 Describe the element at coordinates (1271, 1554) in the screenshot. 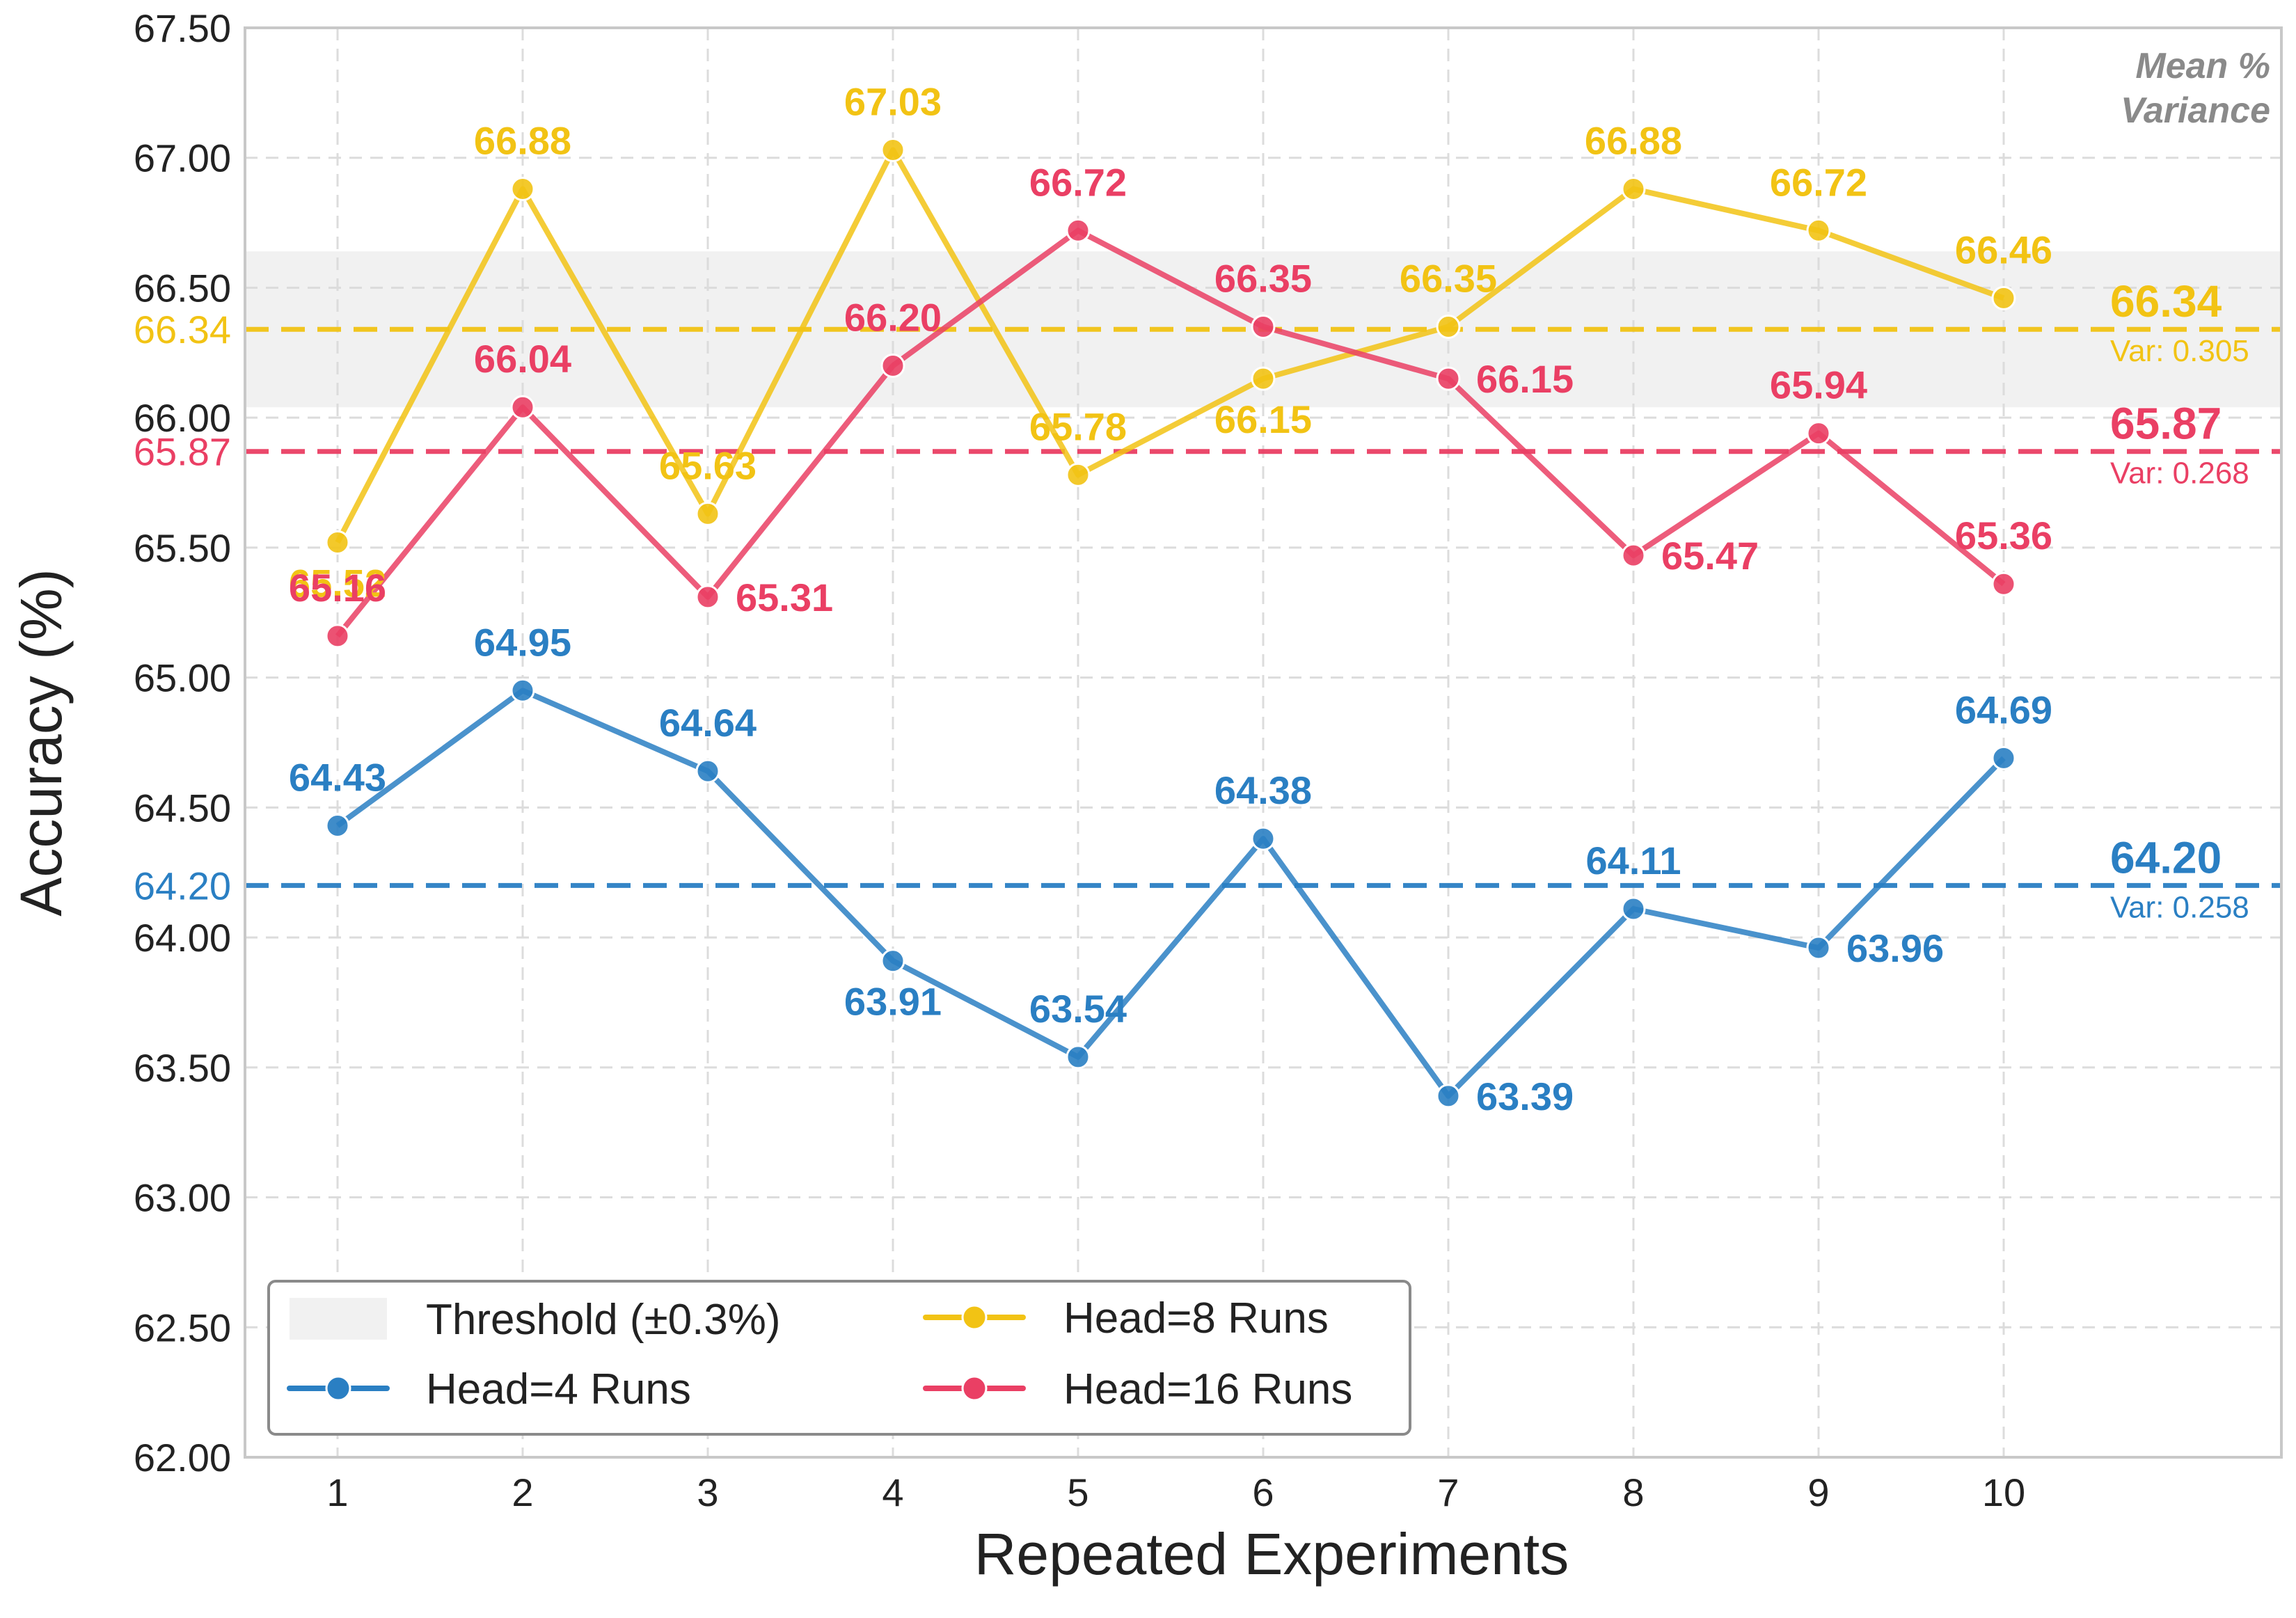

I see `x-axis-title: Repeated Experiments` at that location.